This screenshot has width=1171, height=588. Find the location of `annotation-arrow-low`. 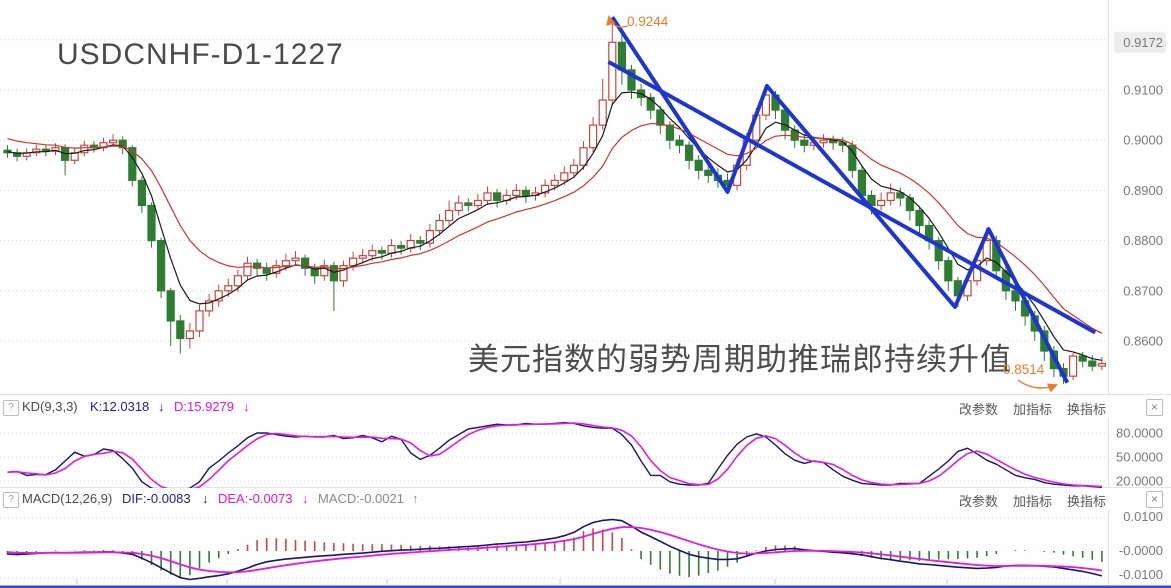

annotation-arrow-low is located at coordinates (1037, 386).